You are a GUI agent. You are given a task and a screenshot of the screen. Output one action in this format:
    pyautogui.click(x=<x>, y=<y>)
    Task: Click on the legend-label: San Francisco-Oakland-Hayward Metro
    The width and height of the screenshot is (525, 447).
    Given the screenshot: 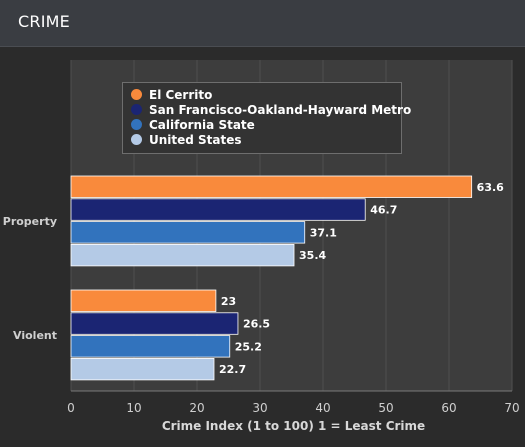 What is the action you would take?
    pyautogui.click(x=280, y=110)
    